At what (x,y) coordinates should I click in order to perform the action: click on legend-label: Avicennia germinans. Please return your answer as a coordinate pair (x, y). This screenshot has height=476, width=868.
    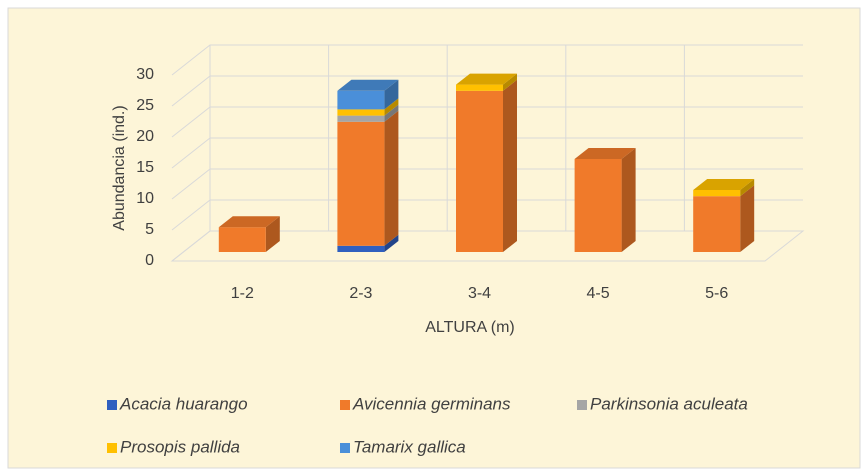
    Looking at the image, I should click on (431, 403).